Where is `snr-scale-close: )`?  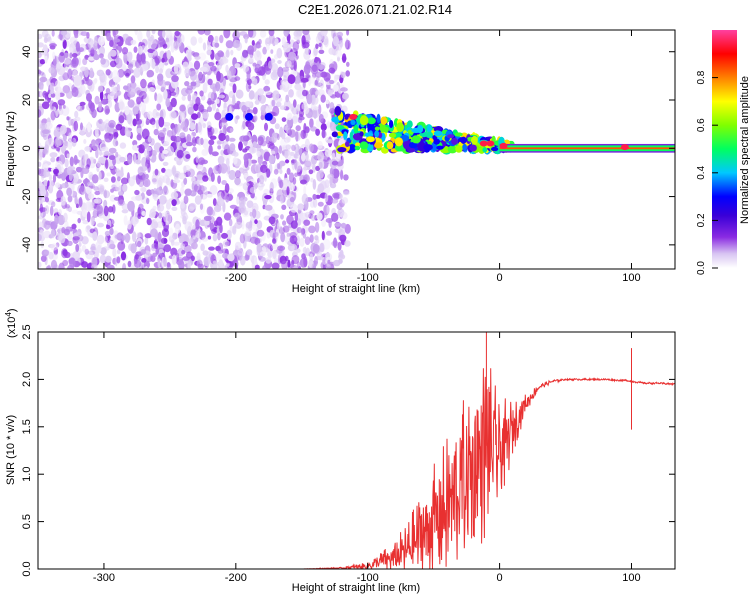 snr-scale-close: ) is located at coordinates (12, 310).